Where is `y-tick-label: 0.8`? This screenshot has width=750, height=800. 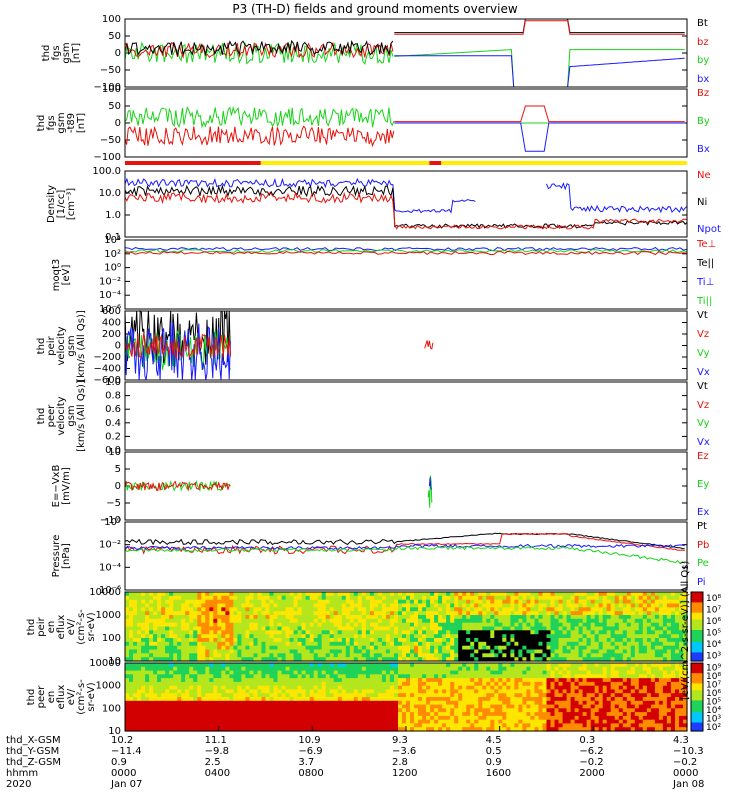
y-tick-label: 0.8 is located at coordinates (113, 396).